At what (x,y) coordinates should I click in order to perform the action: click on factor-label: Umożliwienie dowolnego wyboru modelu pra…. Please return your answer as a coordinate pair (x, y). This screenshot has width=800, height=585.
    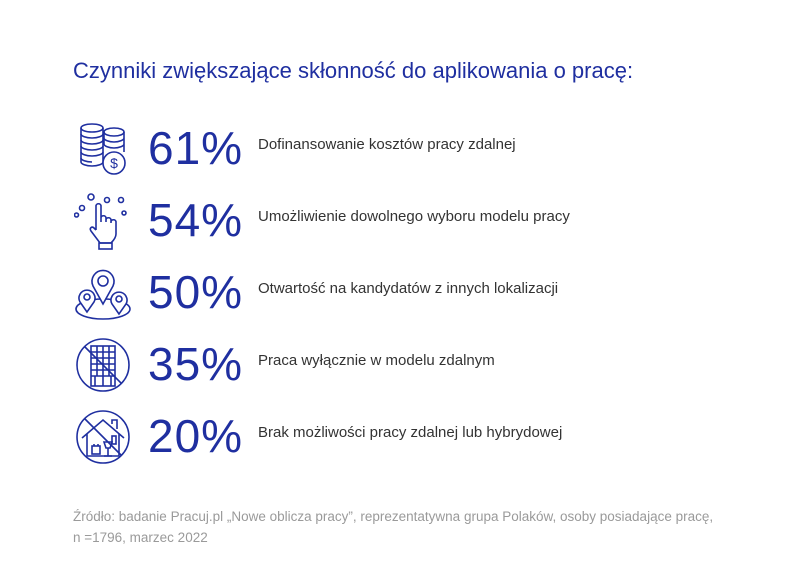
    Looking at the image, I should click on (414, 216).